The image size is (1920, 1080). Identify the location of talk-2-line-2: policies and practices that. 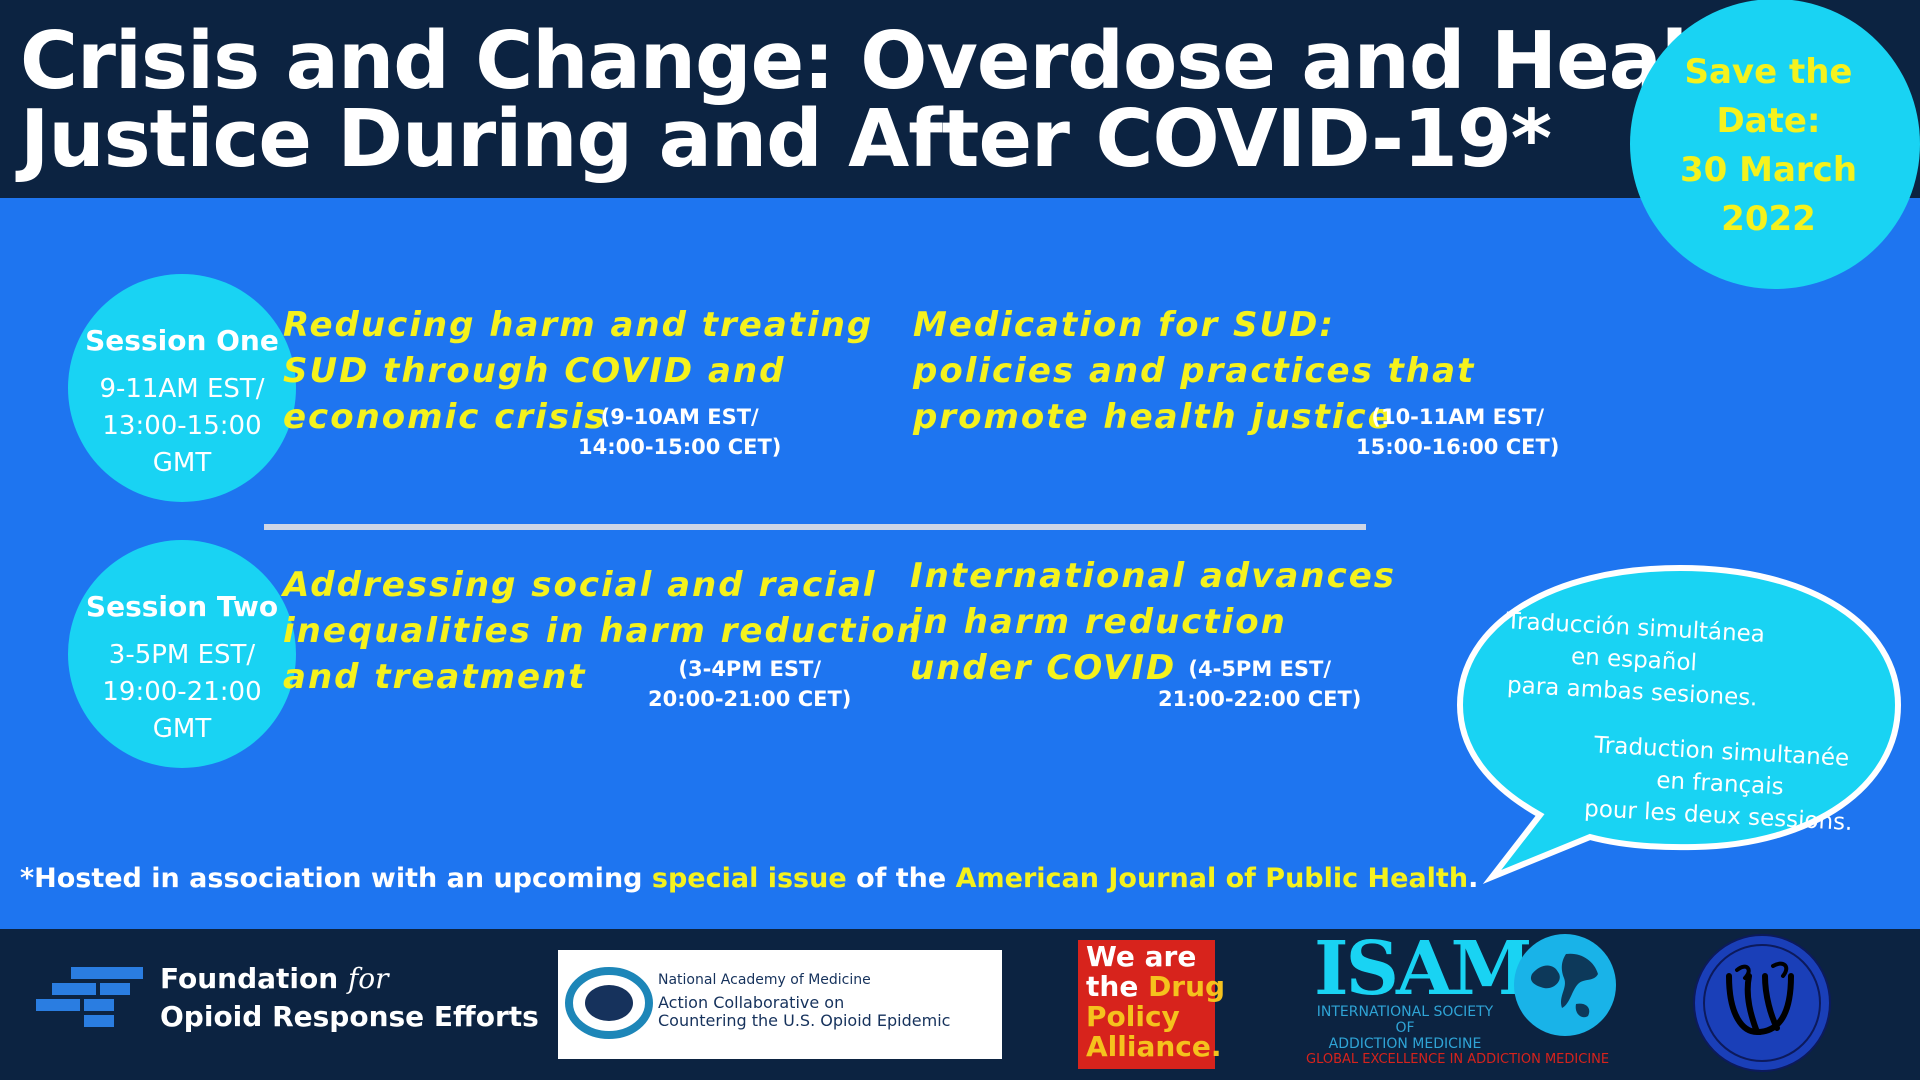
(1194, 371).